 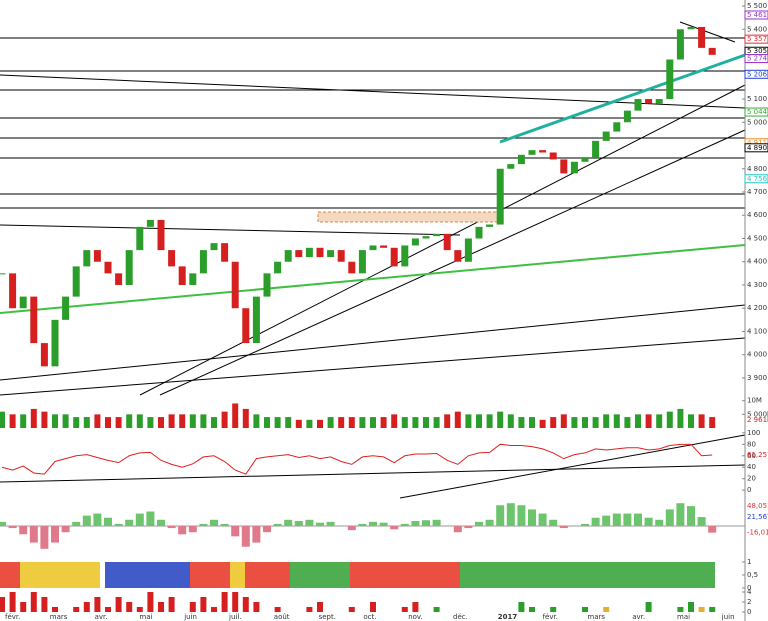 I want to click on y-tick-label: 4 300, so click(x=757, y=285).